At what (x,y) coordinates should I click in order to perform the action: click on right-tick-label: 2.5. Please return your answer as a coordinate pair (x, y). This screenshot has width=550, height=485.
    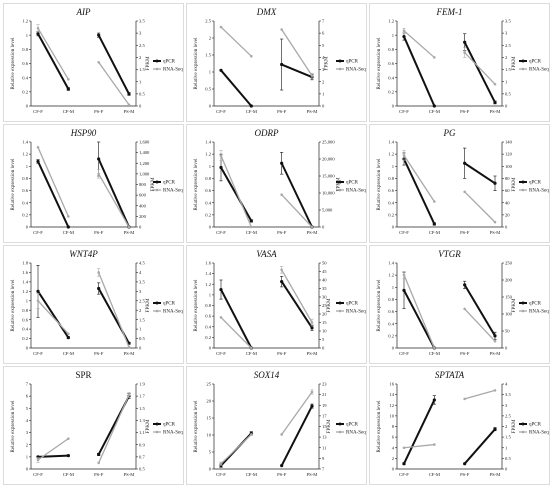
    Looking at the image, I should click on (508, 415).